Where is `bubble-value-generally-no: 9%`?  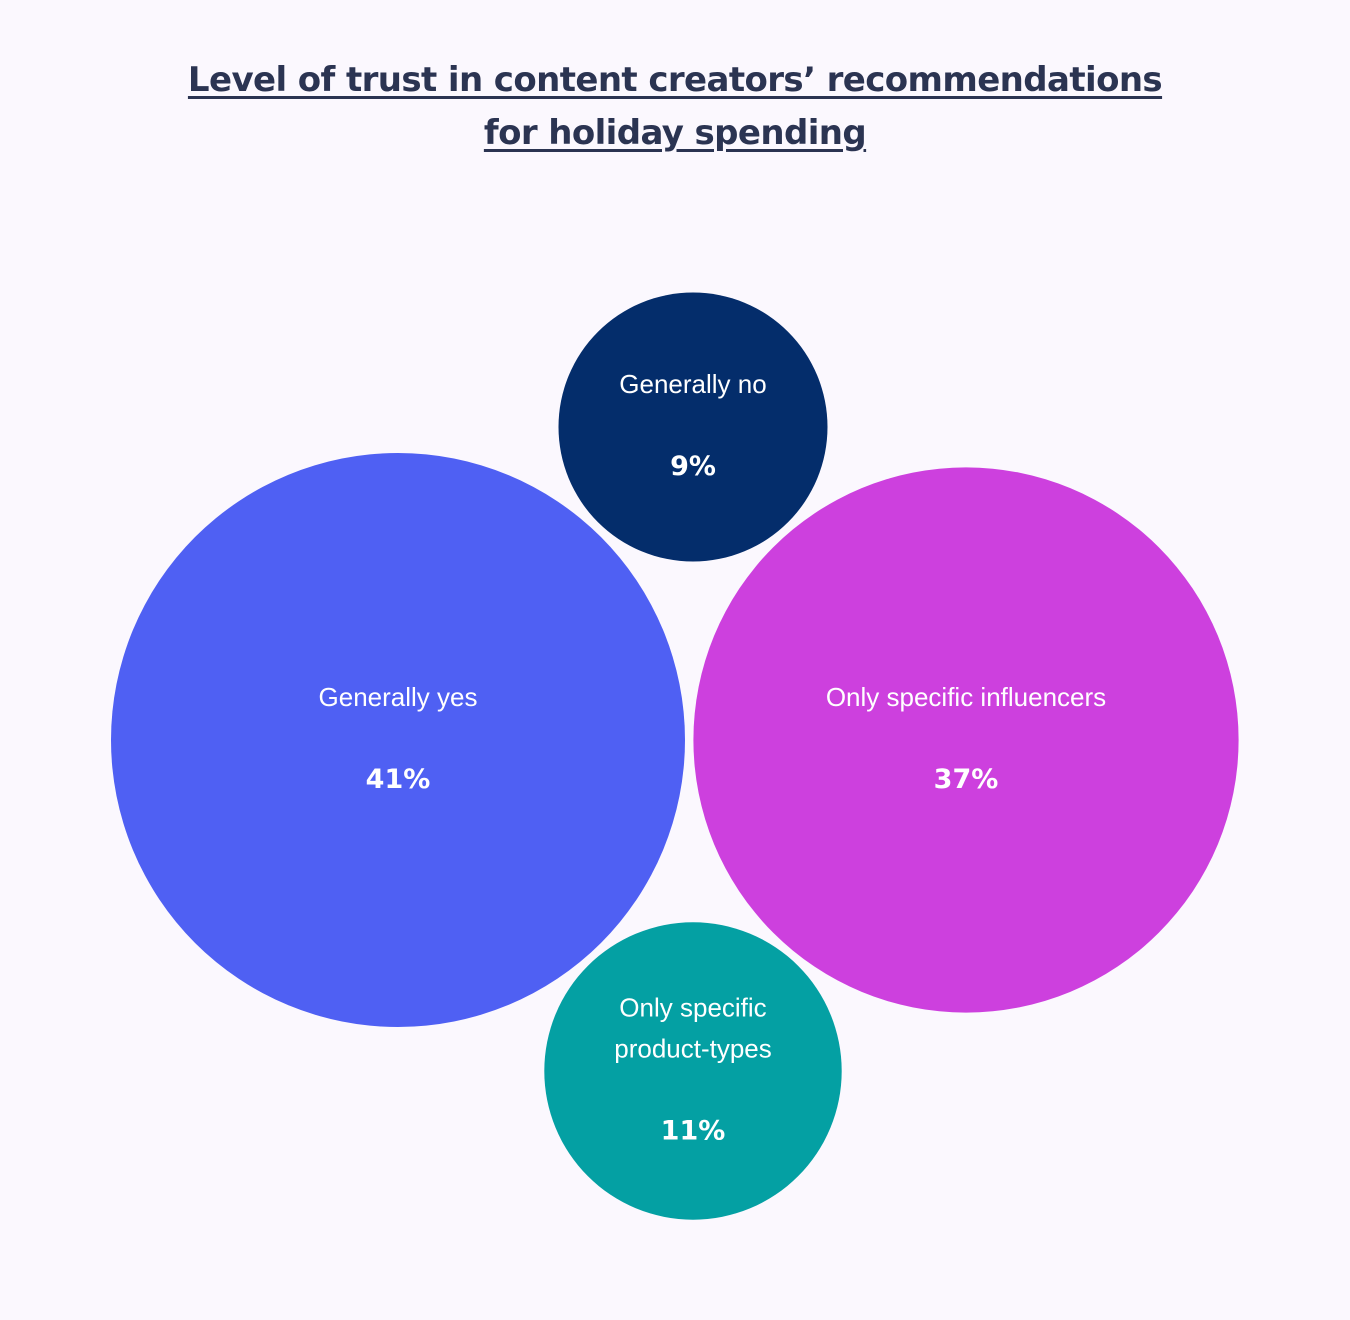
bubble-value-generally-no: 9% is located at coordinates (693, 466).